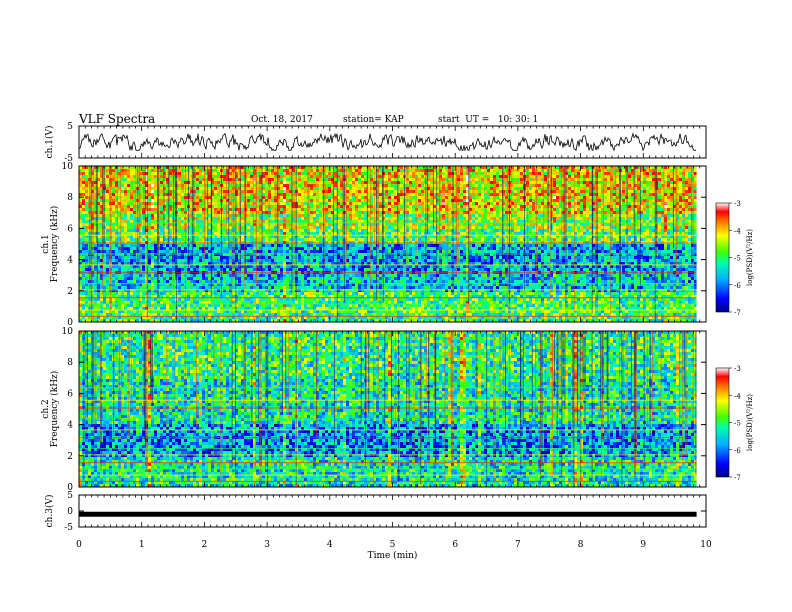 The image size is (792, 612). Describe the element at coordinates (737, 286) in the screenshot. I see `ch1-colorbar-tick-label: -6` at that location.